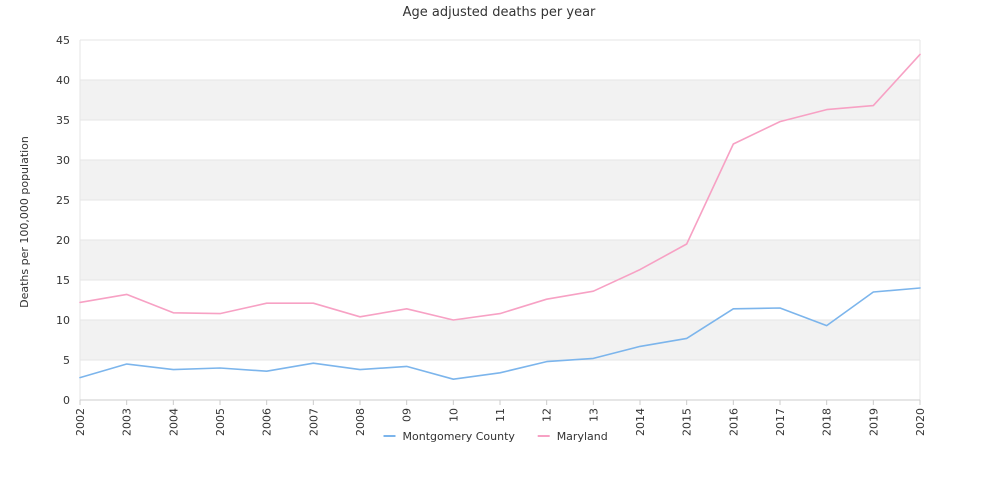 The height and width of the screenshot is (500, 1000). What do you see at coordinates (593, 415) in the screenshot?
I see `x-tick-label: 13` at bounding box center [593, 415].